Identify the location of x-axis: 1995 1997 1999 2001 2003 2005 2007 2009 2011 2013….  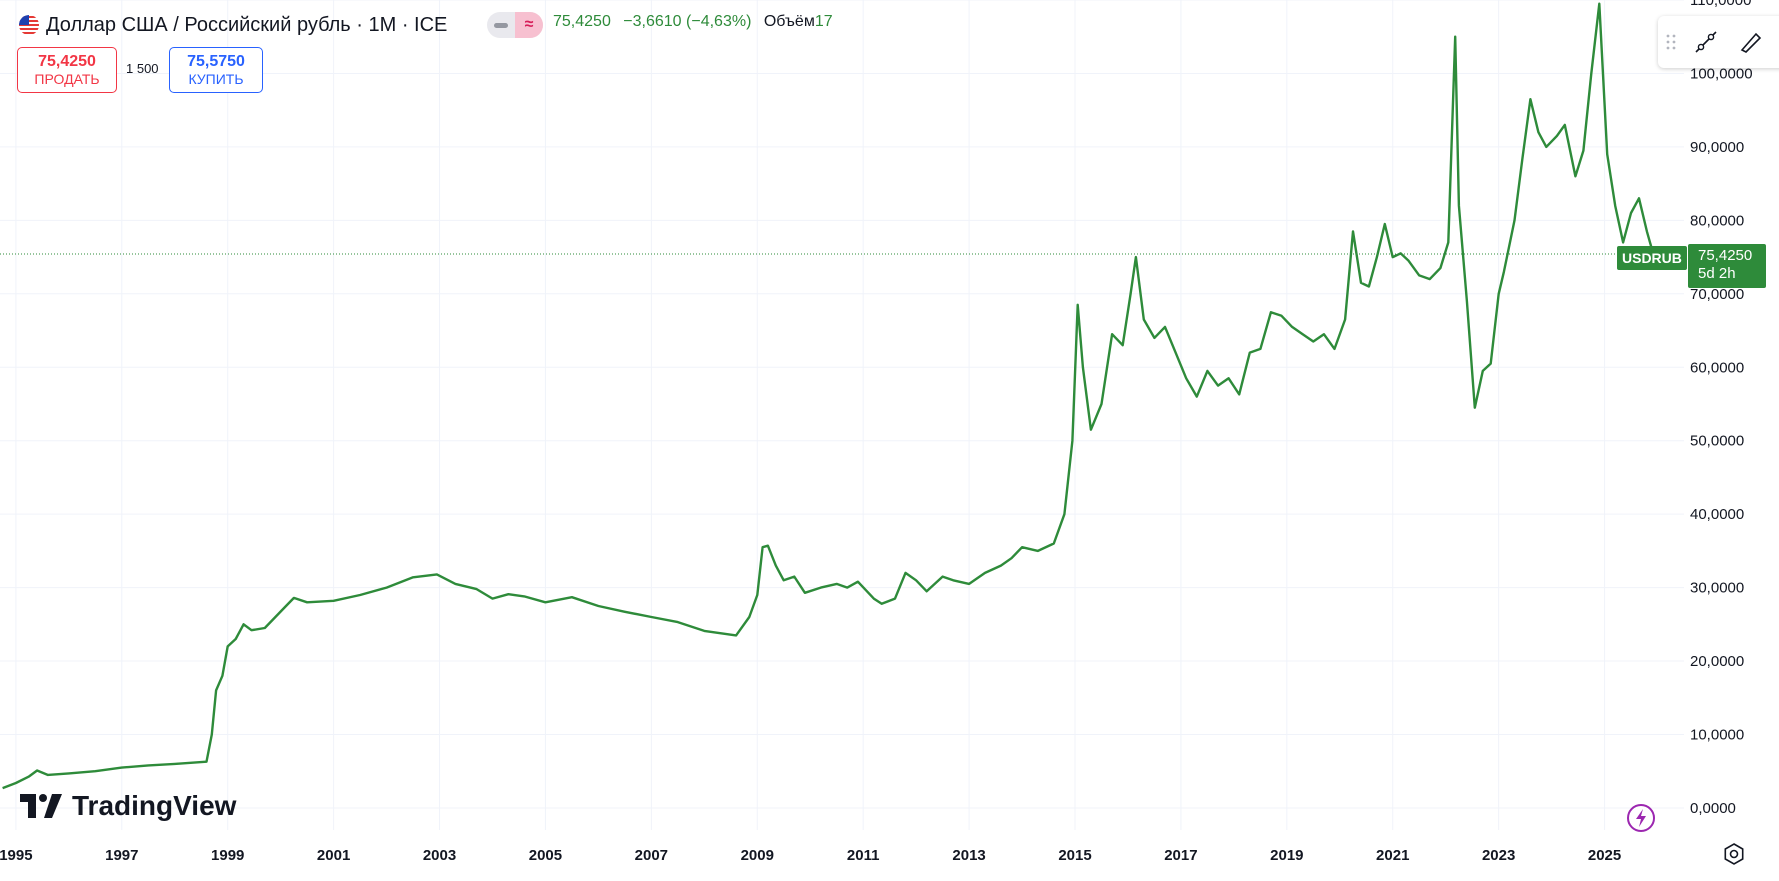
(810, 855).